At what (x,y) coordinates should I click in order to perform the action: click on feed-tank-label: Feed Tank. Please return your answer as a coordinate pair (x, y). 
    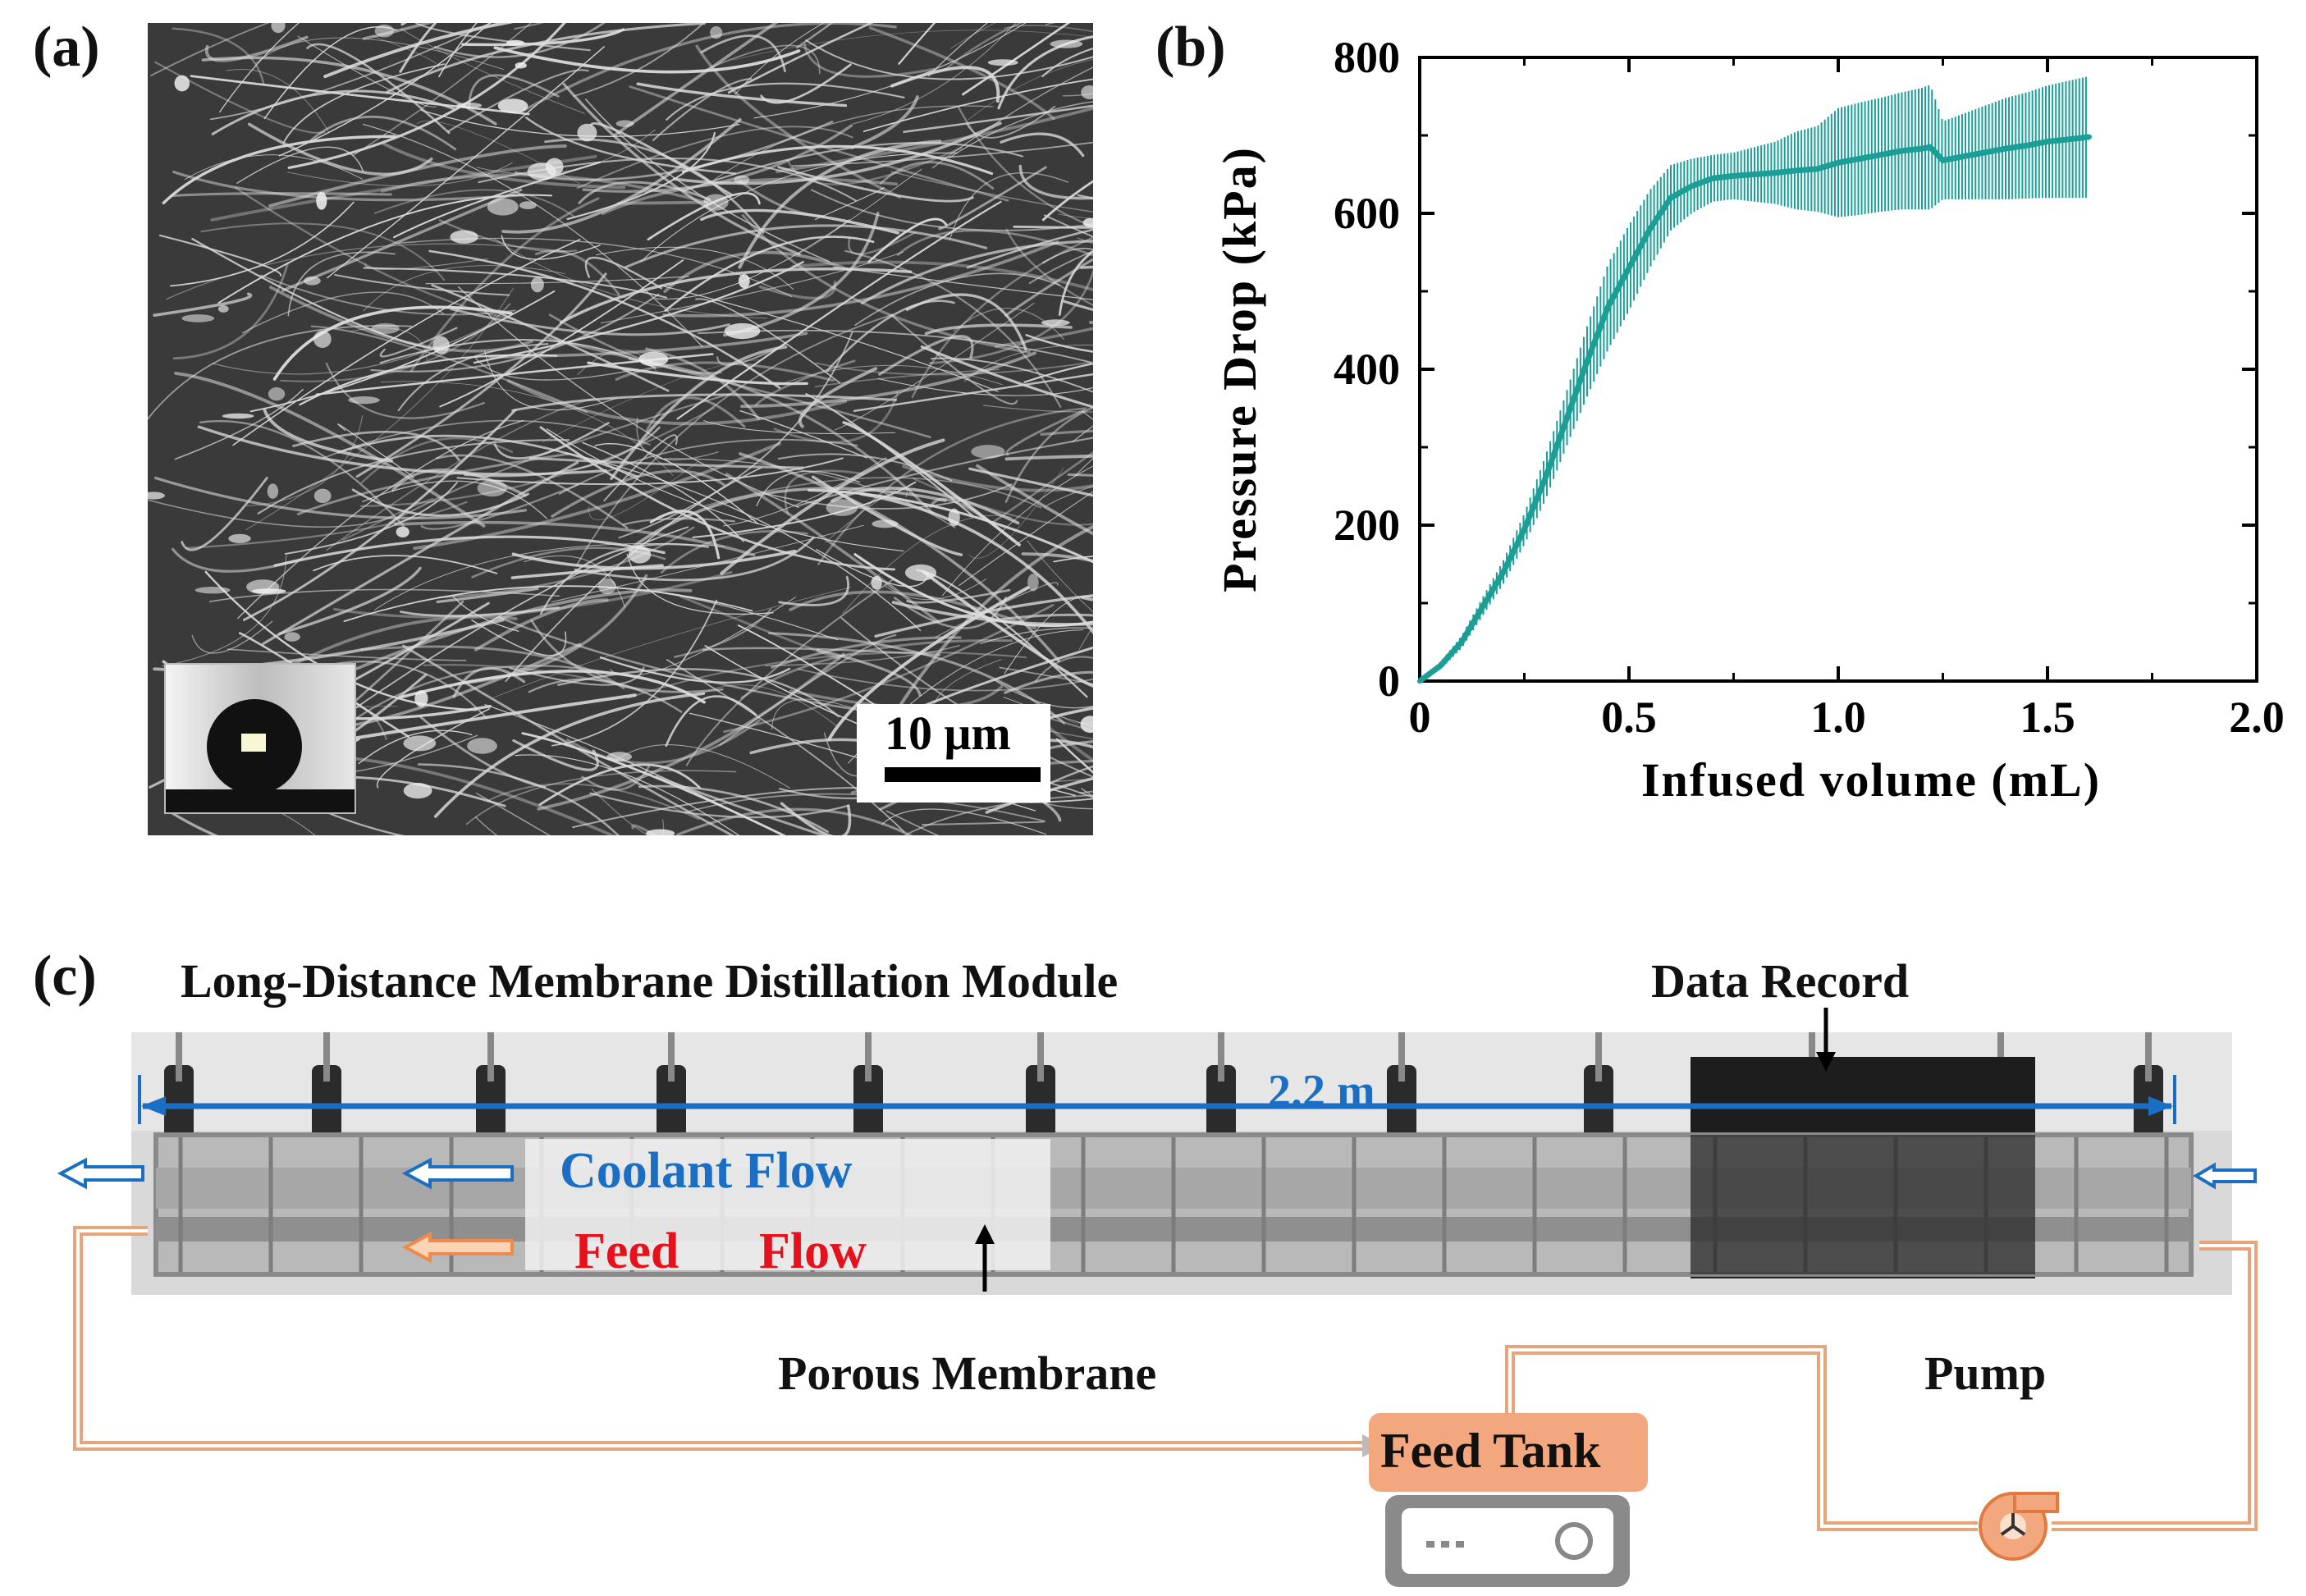
    Looking at the image, I should click on (1491, 1451).